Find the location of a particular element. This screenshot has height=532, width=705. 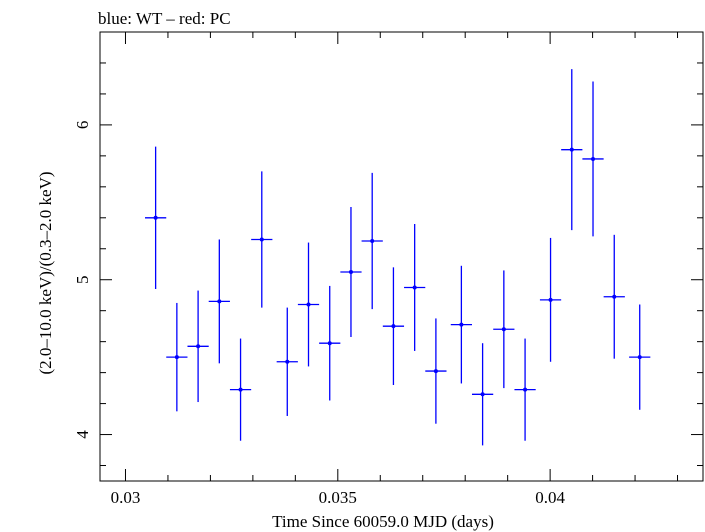

x-axis-label: Time Since 60059.0 MJD (days) is located at coordinates (383, 521).